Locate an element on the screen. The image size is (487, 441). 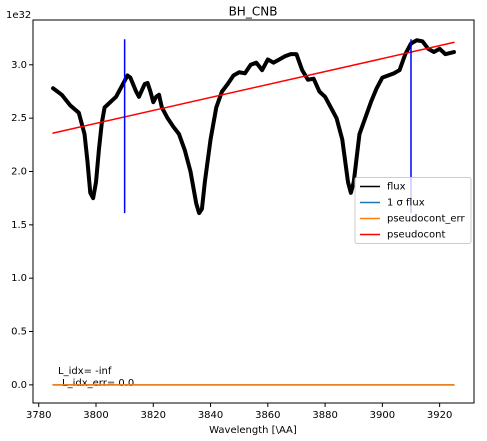
y-tick-label: 0.5 is located at coordinates (19, 332).